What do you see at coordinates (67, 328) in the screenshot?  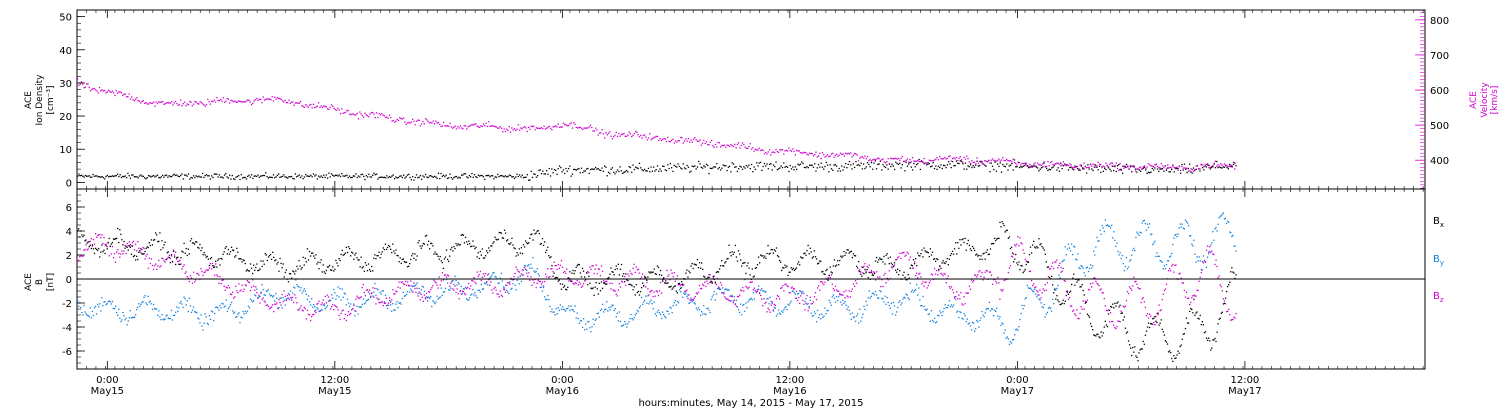 I see `bottom-left-tick-label: -4` at bounding box center [67, 328].